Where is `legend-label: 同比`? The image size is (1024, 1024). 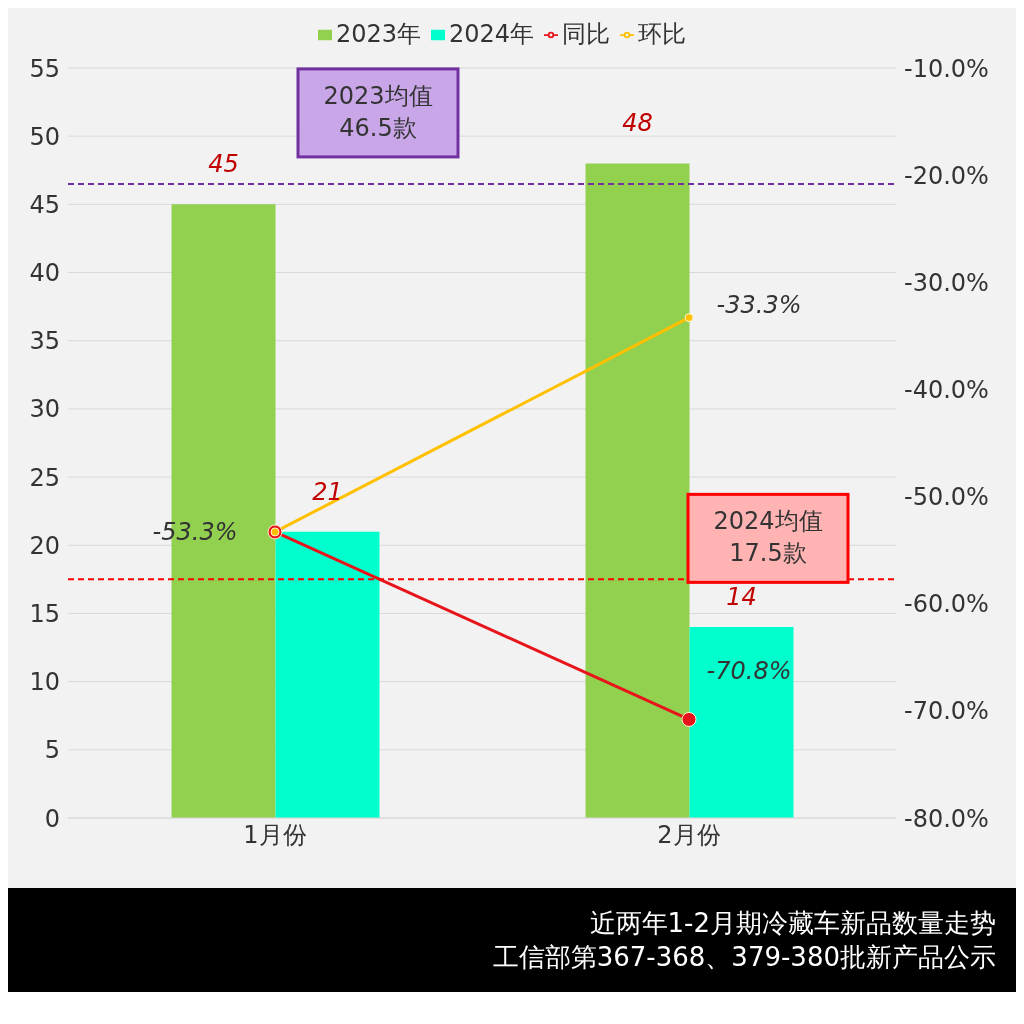 legend-label: 同比 is located at coordinates (586, 34).